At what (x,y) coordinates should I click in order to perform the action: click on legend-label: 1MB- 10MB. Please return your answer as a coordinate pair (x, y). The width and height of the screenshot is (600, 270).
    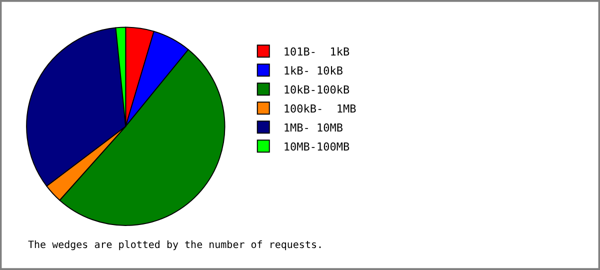
    Looking at the image, I should click on (313, 127).